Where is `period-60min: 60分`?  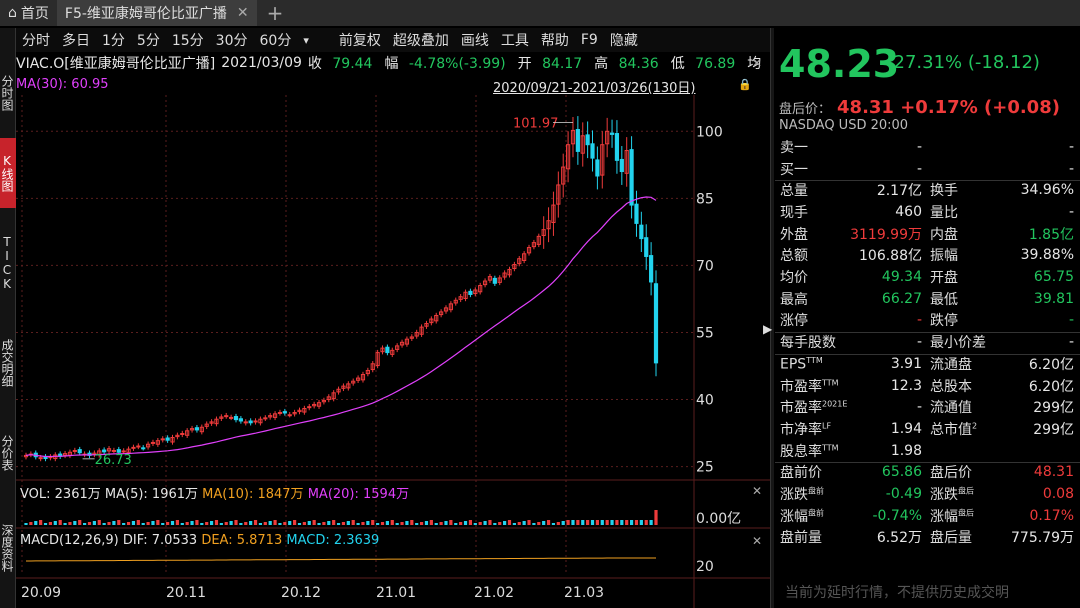 period-60min: 60分 is located at coordinates (275, 41).